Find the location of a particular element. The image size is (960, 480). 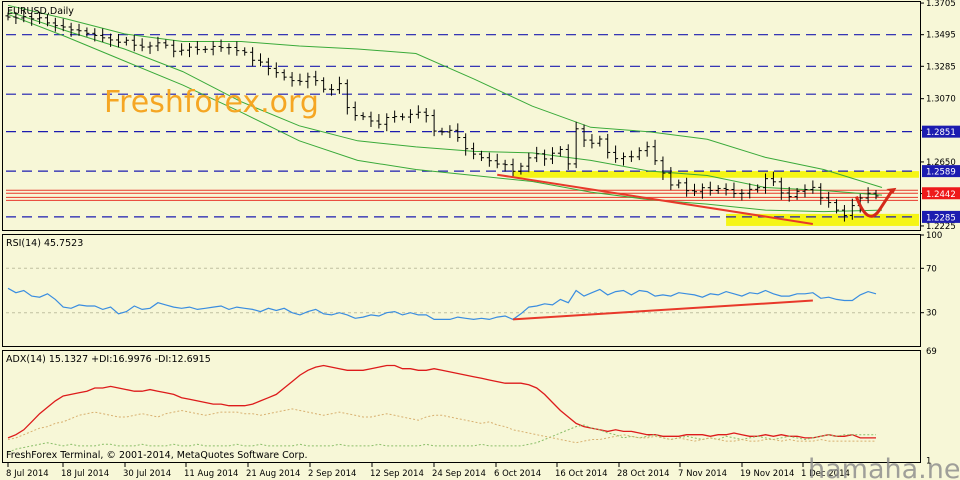

date-tick-label: 19 Nov 2014 is located at coordinates (767, 474).